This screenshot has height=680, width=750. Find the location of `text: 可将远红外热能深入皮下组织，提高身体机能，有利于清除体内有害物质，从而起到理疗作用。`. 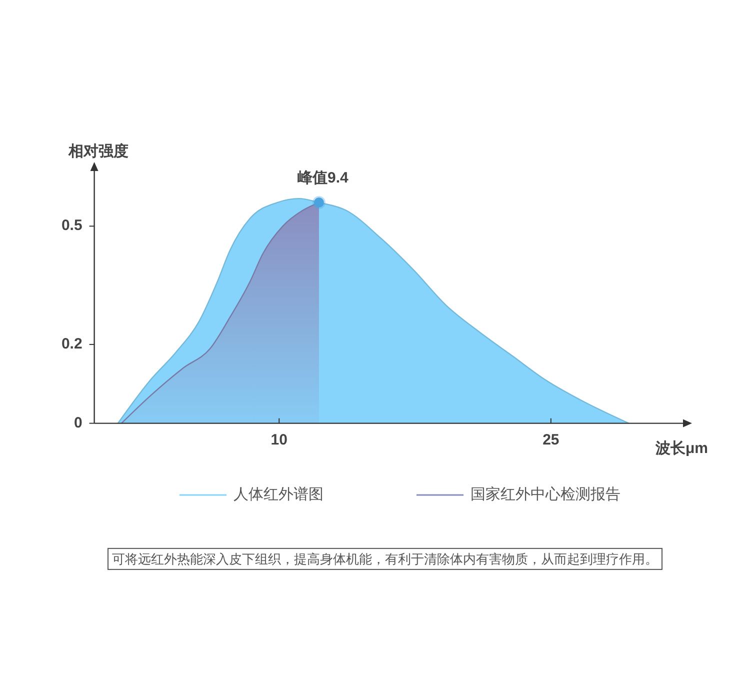

text: 可将远红外热能深入皮下组织，提高身体机能，有利于清除体内有害物质，从而起到理疗作用。 is located at coordinates (385, 558).